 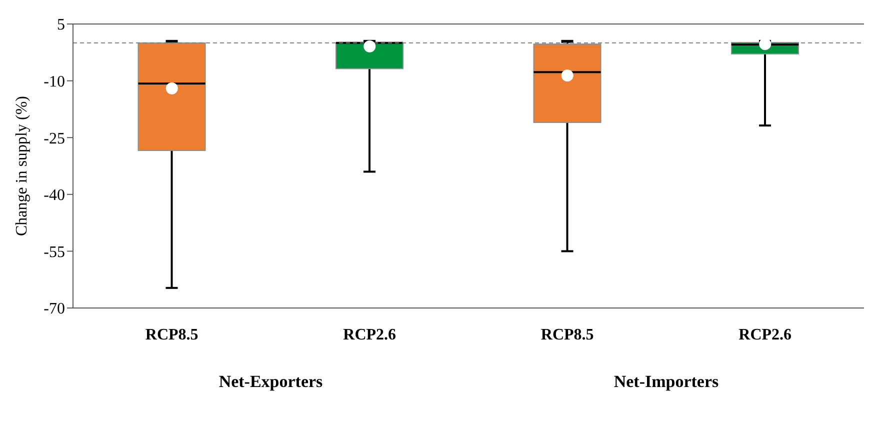 I want to click on y-axis-title: Change in supply (%), so click(x=22, y=166).